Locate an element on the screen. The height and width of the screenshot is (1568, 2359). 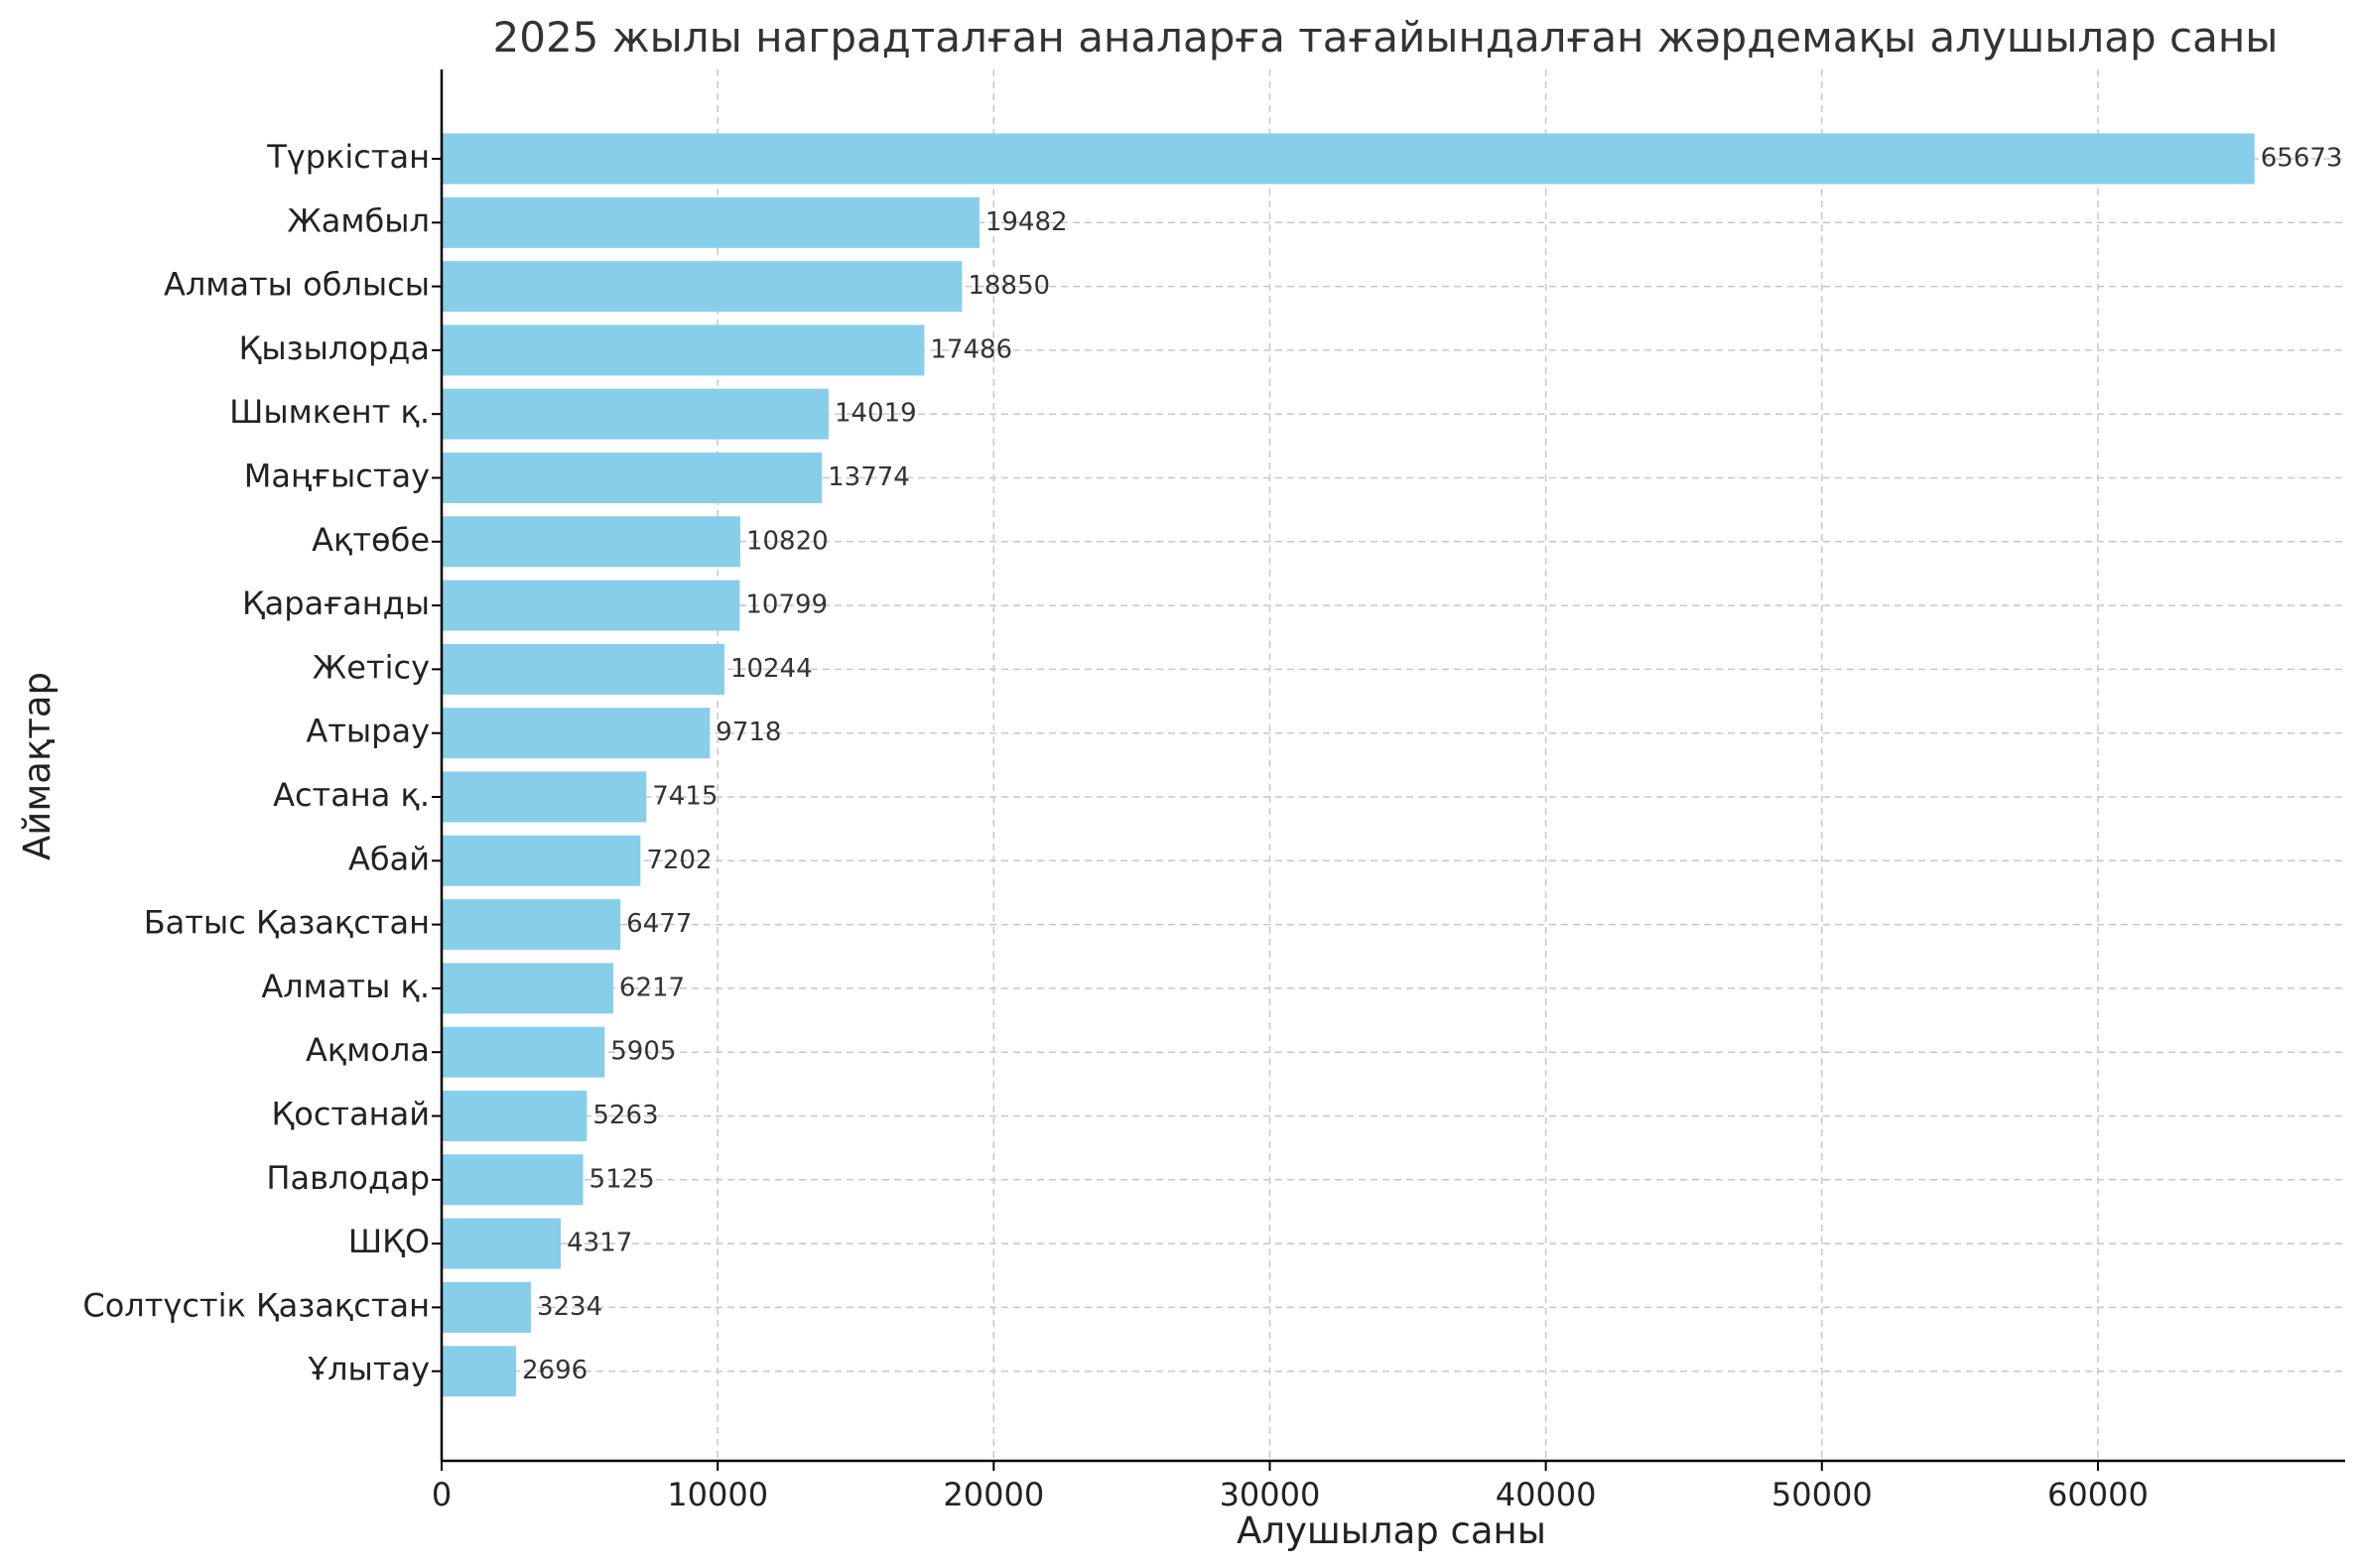
y-tick-label: Алматы қ. is located at coordinates (346, 986).